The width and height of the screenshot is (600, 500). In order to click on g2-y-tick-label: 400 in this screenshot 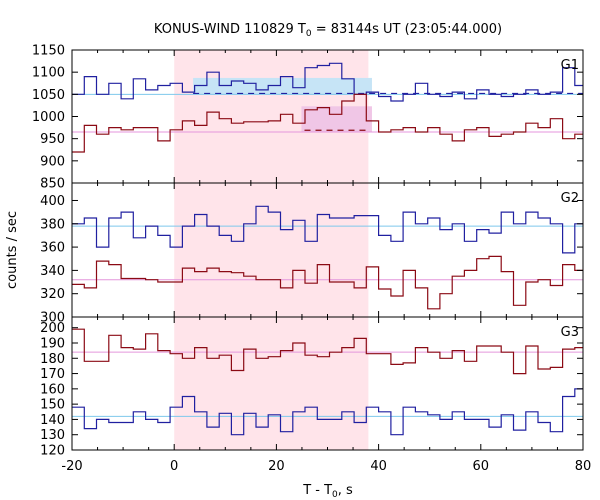, I will do `click(52, 201)`.